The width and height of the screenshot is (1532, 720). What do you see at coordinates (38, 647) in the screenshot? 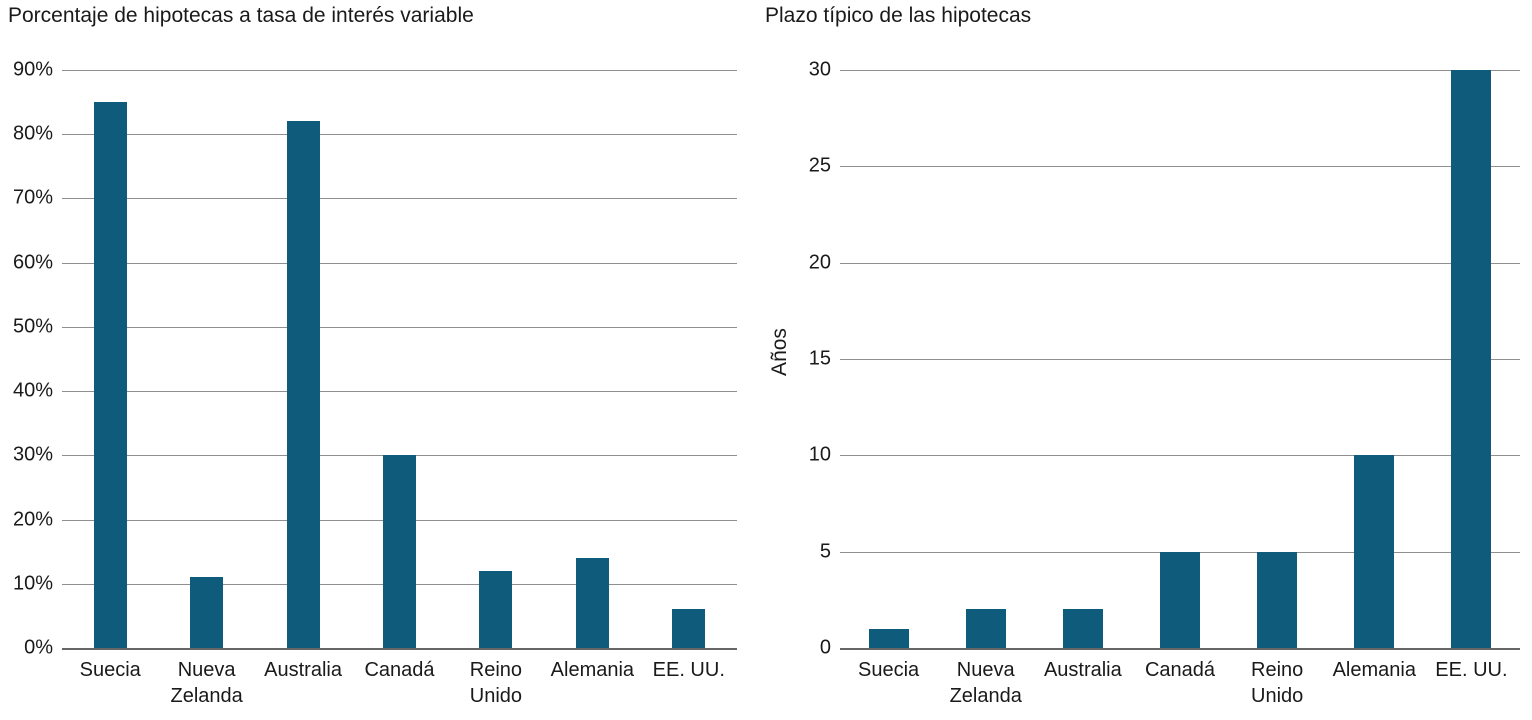
I see `y-tick-label: 0%` at bounding box center [38, 647].